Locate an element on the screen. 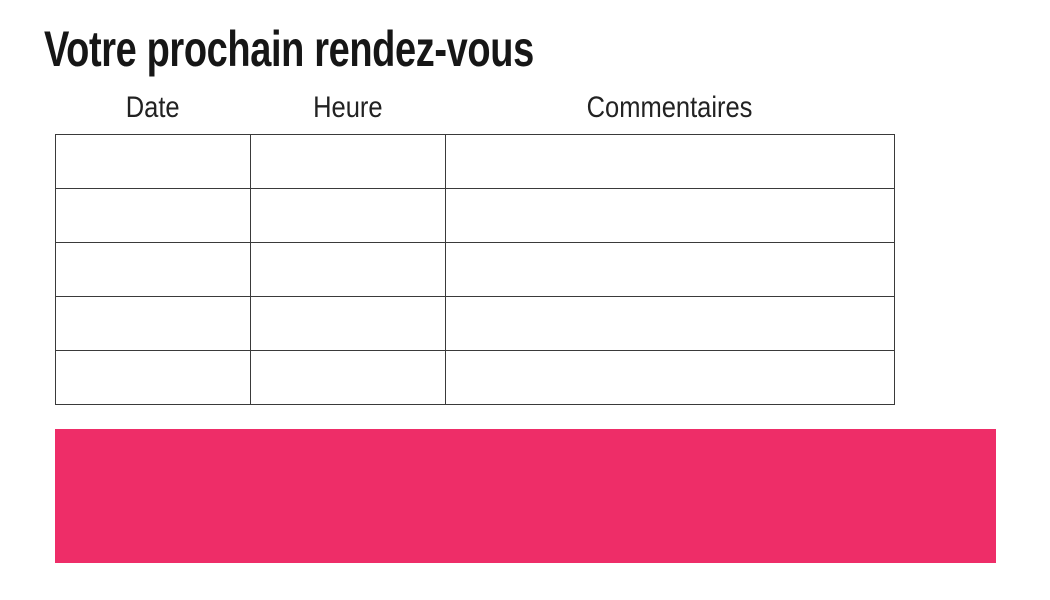  column-header-commentaires-label: Commentaires is located at coordinates (669, 107).